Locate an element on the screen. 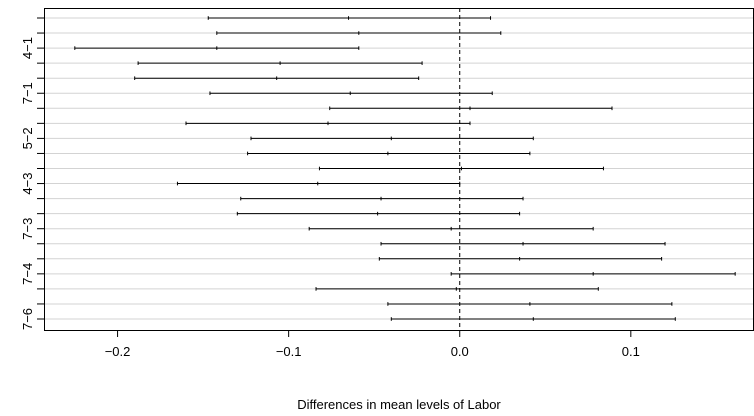  y-tick-label: 7−6 is located at coordinates (27, 319).